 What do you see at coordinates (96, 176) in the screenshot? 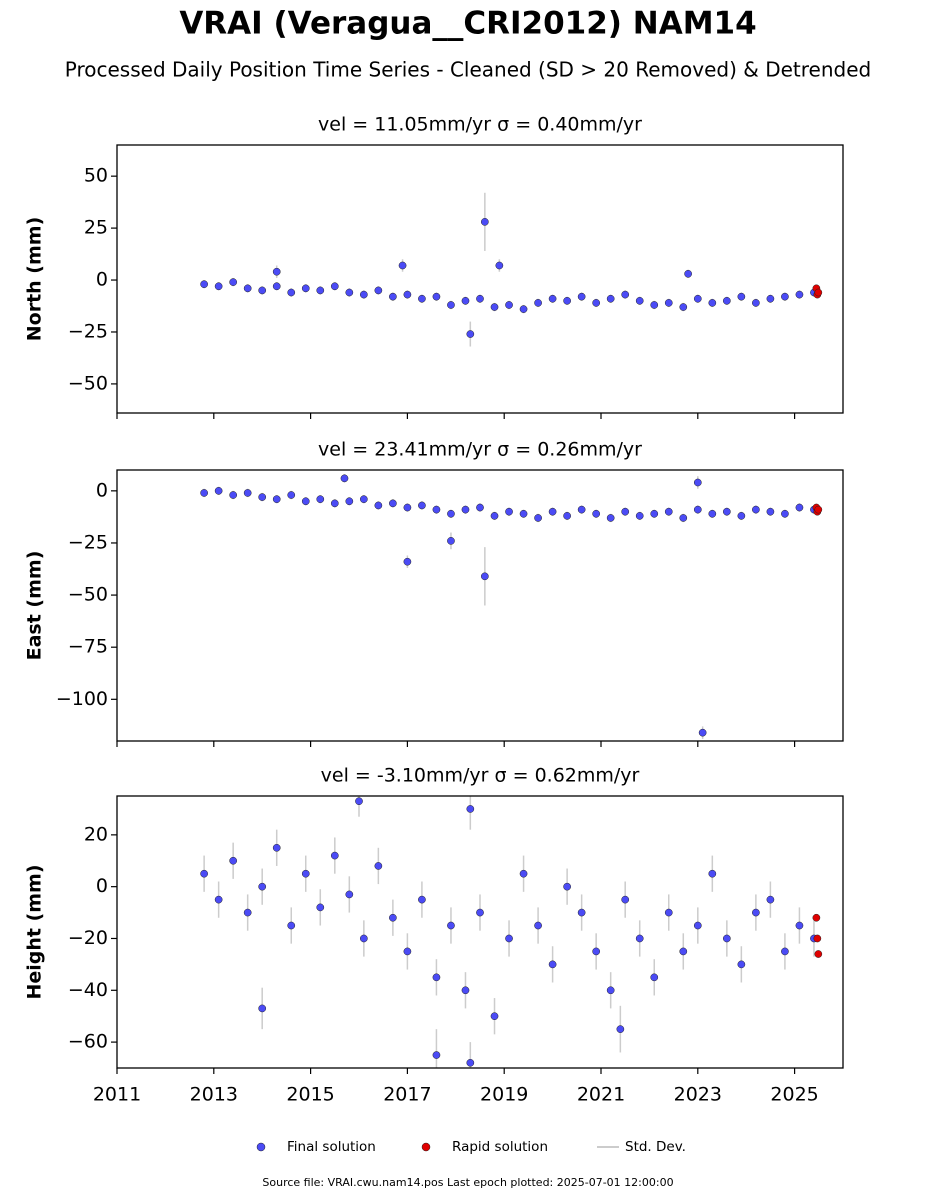
I see `y-tick-label: 50` at bounding box center [96, 176].